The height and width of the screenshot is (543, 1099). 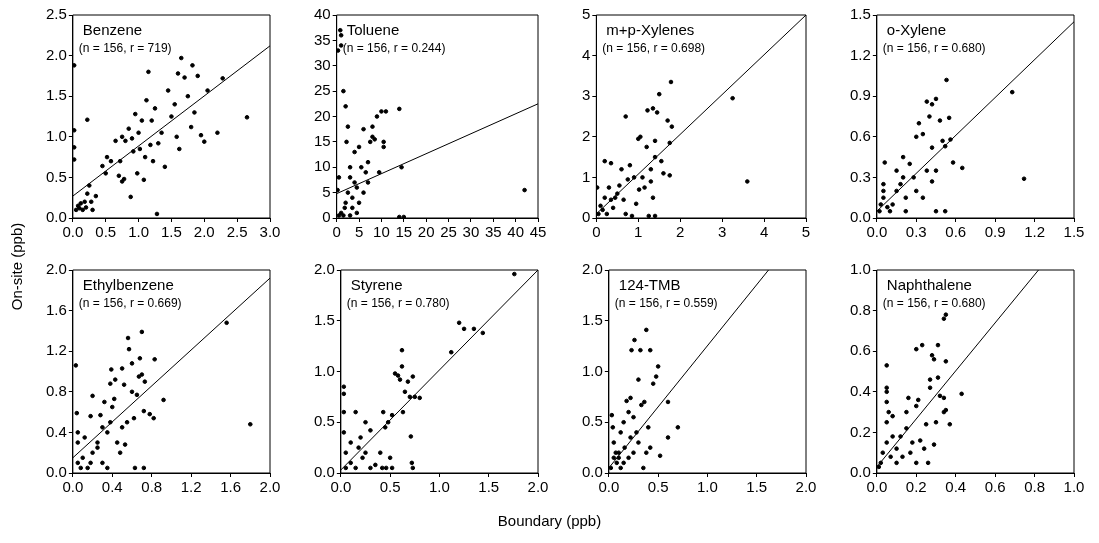 I want to click on y-tick-label: 40, so click(x=322, y=14).